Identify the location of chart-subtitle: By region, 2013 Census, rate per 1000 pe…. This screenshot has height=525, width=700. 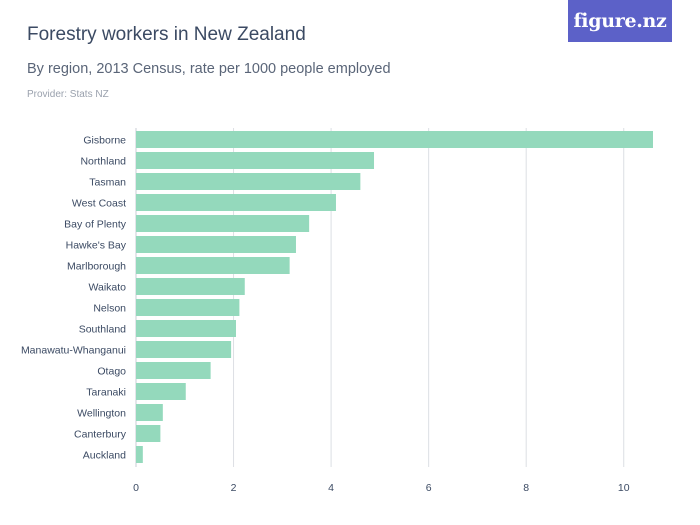
(209, 69).